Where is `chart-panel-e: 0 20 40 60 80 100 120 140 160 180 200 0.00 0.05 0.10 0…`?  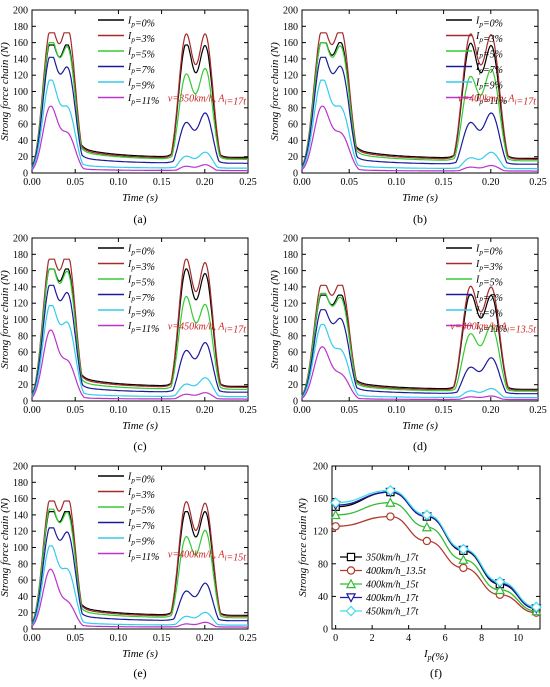
chart-panel-e: 0 20 40 60 80 100 120 140 160 180 200 0.00 0.05 0.10 0… is located at coordinates (128, 571).